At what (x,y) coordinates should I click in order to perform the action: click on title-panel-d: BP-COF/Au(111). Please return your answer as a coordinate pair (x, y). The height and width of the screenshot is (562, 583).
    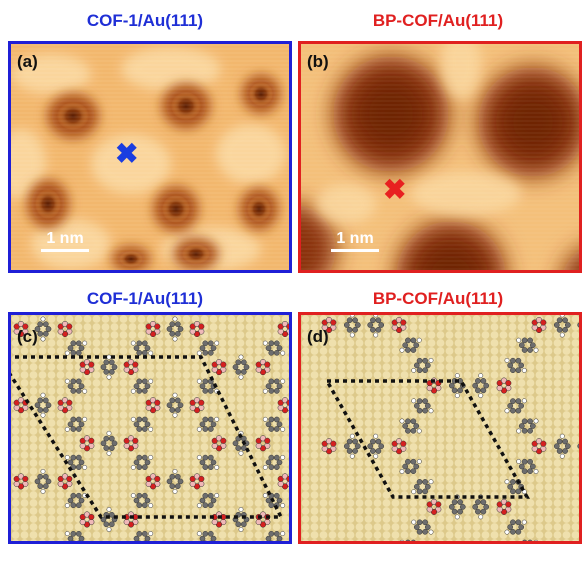
    Looking at the image, I should click on (438, 298).